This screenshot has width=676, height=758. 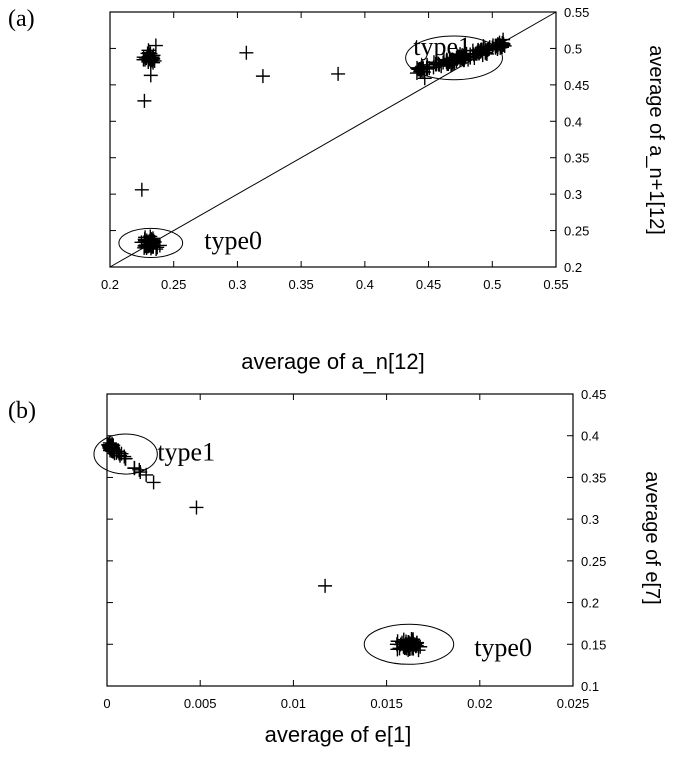 I want to click on plot-b-xtick-label: 0, so click(x=106, y=703).